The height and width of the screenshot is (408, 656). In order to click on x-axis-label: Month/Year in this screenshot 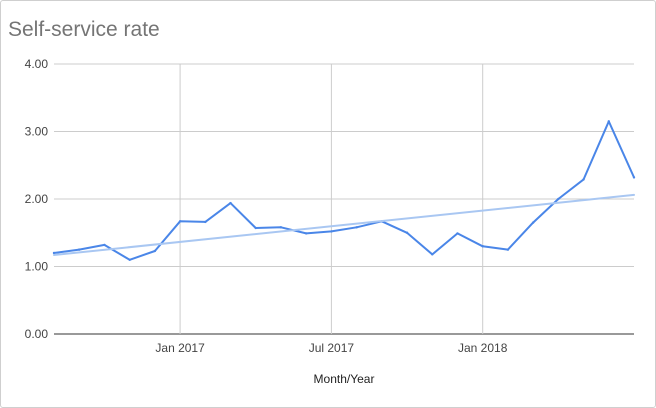, I will do `click(344, 379)`.